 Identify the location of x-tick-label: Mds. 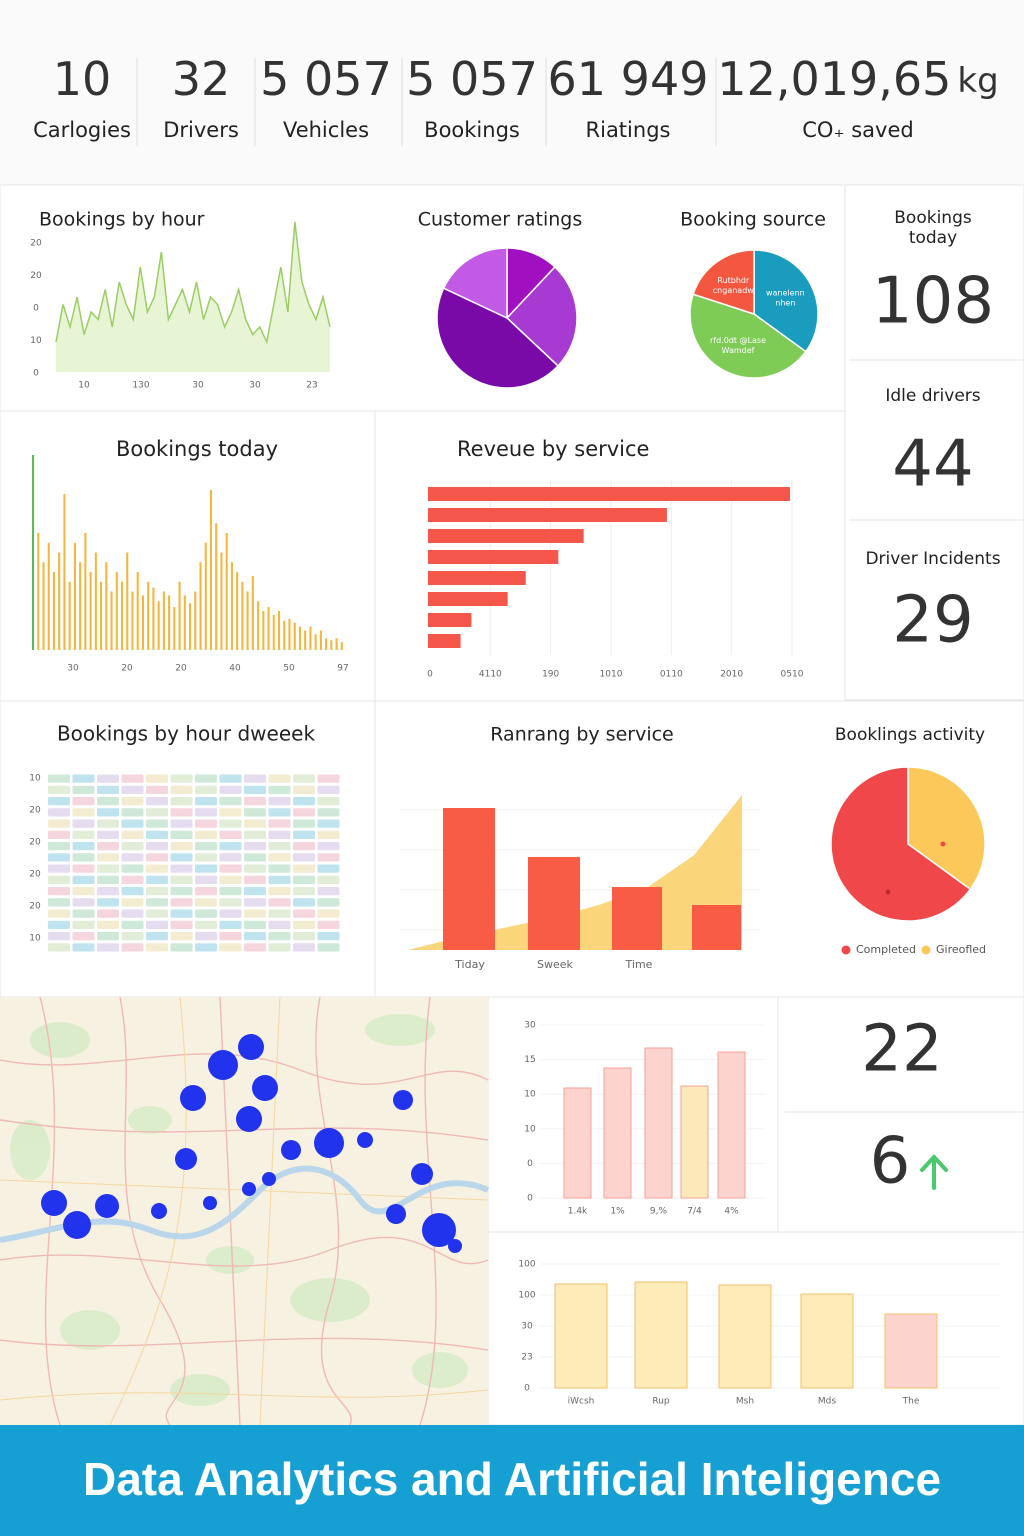
(827, 1402).